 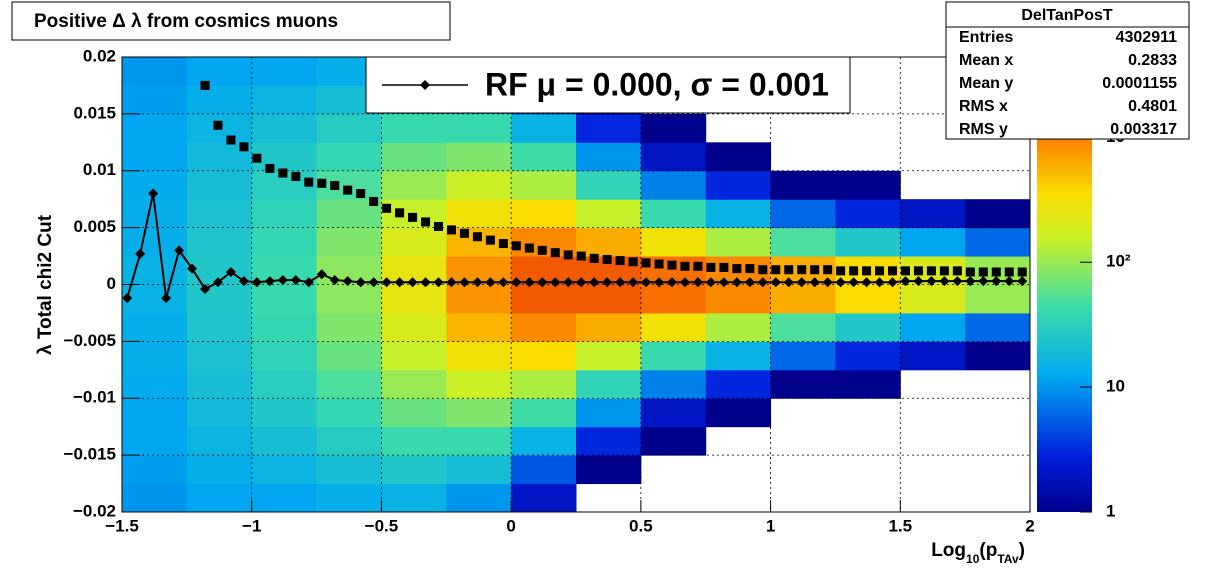 I want to click on stats-label: Entries, so click(x=986, y=37).